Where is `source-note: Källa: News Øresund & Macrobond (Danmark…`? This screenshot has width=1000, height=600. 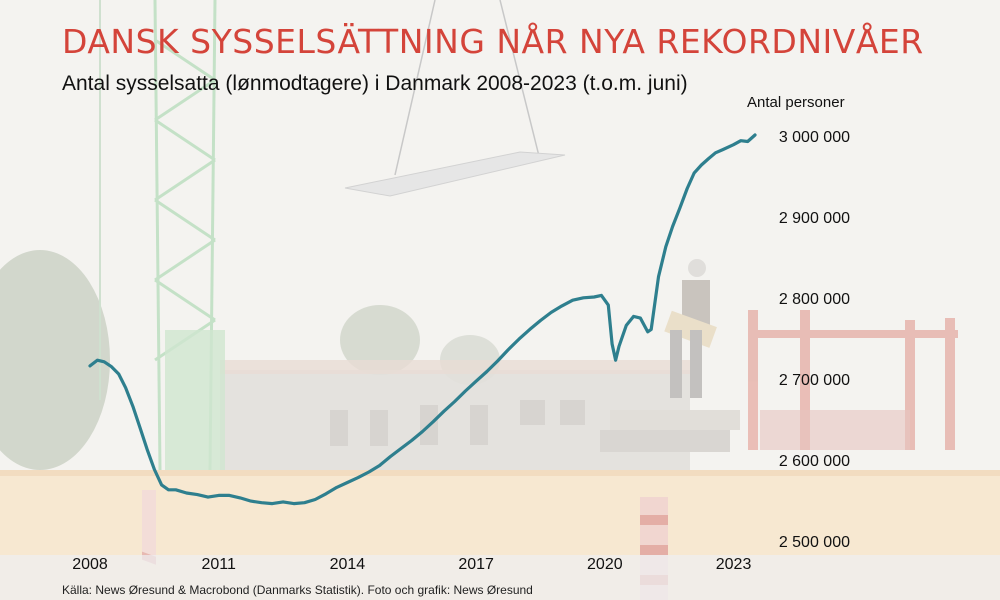
source-note: Källa: News Øresund & Macrobond (Danmark… is located at coordinates (297, 590).